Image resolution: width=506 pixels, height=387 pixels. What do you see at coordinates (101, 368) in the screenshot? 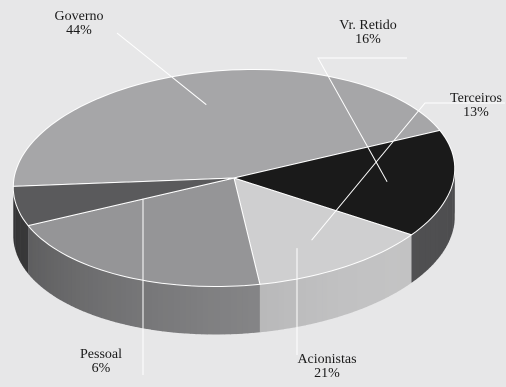
I see `slice-value-pessoal: 6%` at bounding box center [101, 368].